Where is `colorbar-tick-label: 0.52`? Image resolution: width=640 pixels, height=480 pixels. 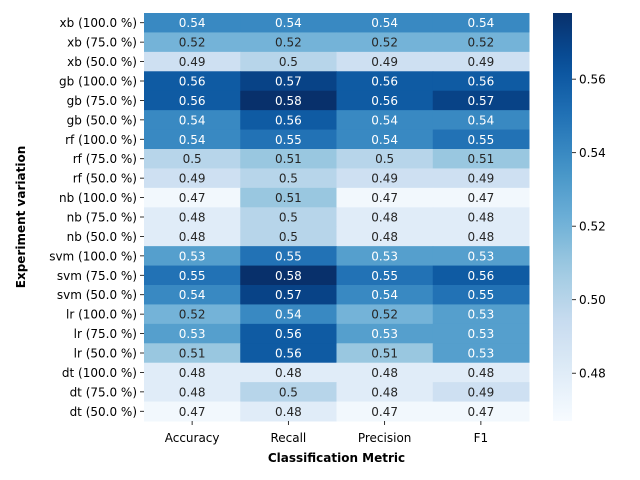
colorbar-tick-label: 0.52 is located at coordinates (592, 227).